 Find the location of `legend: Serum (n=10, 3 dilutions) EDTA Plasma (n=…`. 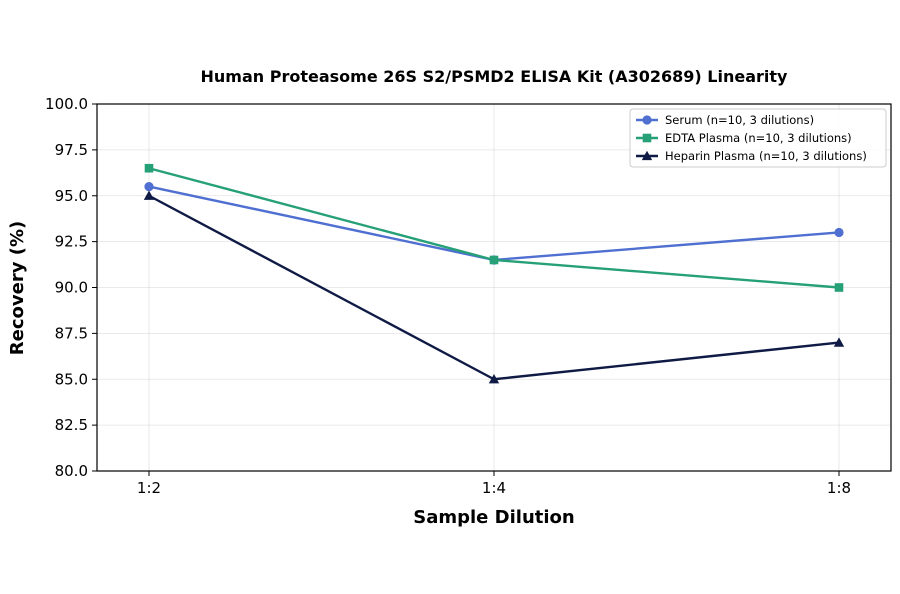

legend: Serum (n=10, 3 dilutions) EDTA Plasma (n=… is located at coordinates (758, 138).